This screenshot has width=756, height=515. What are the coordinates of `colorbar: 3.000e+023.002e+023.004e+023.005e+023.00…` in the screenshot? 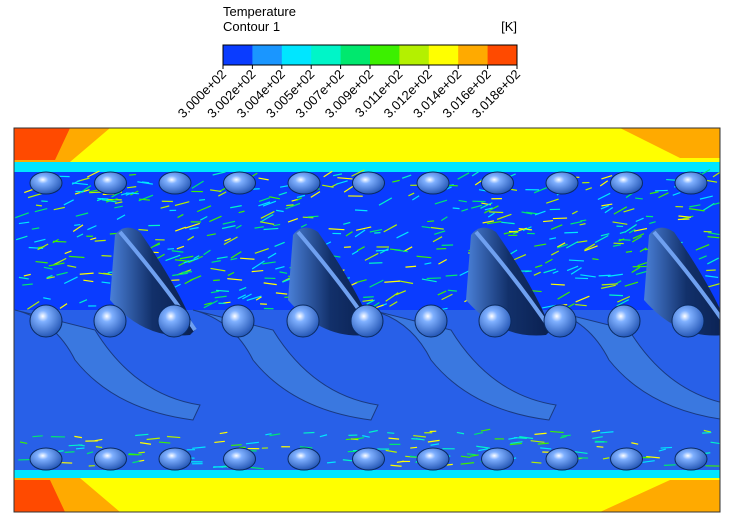 It's located at (349, 82).